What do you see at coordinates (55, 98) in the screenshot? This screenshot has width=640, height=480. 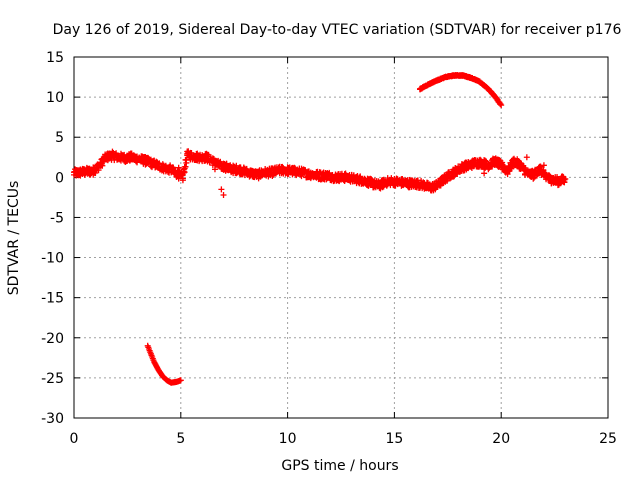 I see `y-tick-label: 10` at bounding box center [55, 98].